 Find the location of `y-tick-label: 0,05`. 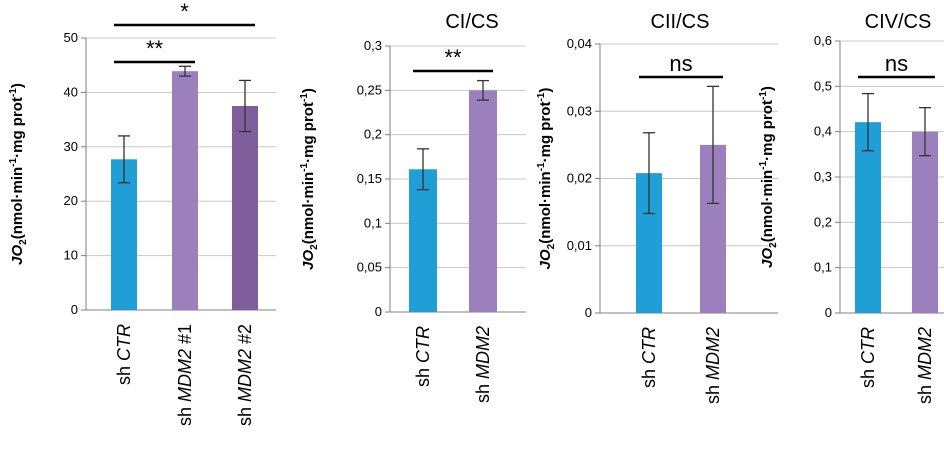

y-tick-label: 0,05 is located at coordinates (369, 267).